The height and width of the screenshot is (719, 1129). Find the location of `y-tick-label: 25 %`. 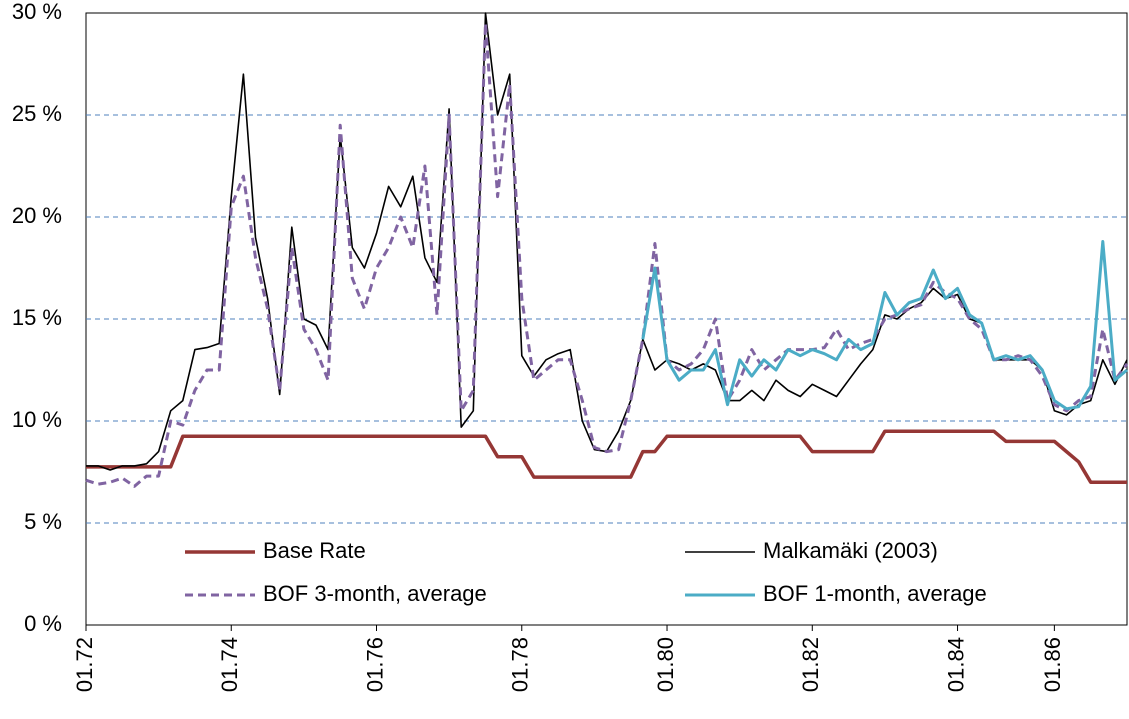

y-tick-label: 25 % is located at coordinates (37, 113).